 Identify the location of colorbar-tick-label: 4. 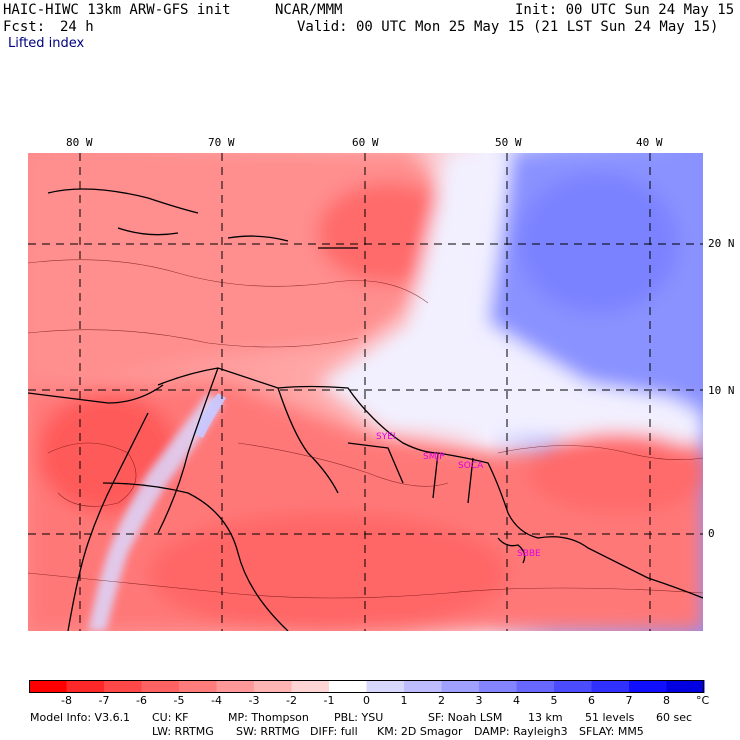
(516, 700).